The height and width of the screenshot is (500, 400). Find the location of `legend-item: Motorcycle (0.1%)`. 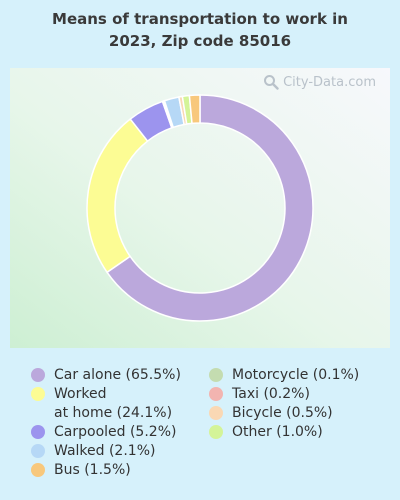

legend-item: Motorcycle (0.1%) is located at coordinates (284, 375).